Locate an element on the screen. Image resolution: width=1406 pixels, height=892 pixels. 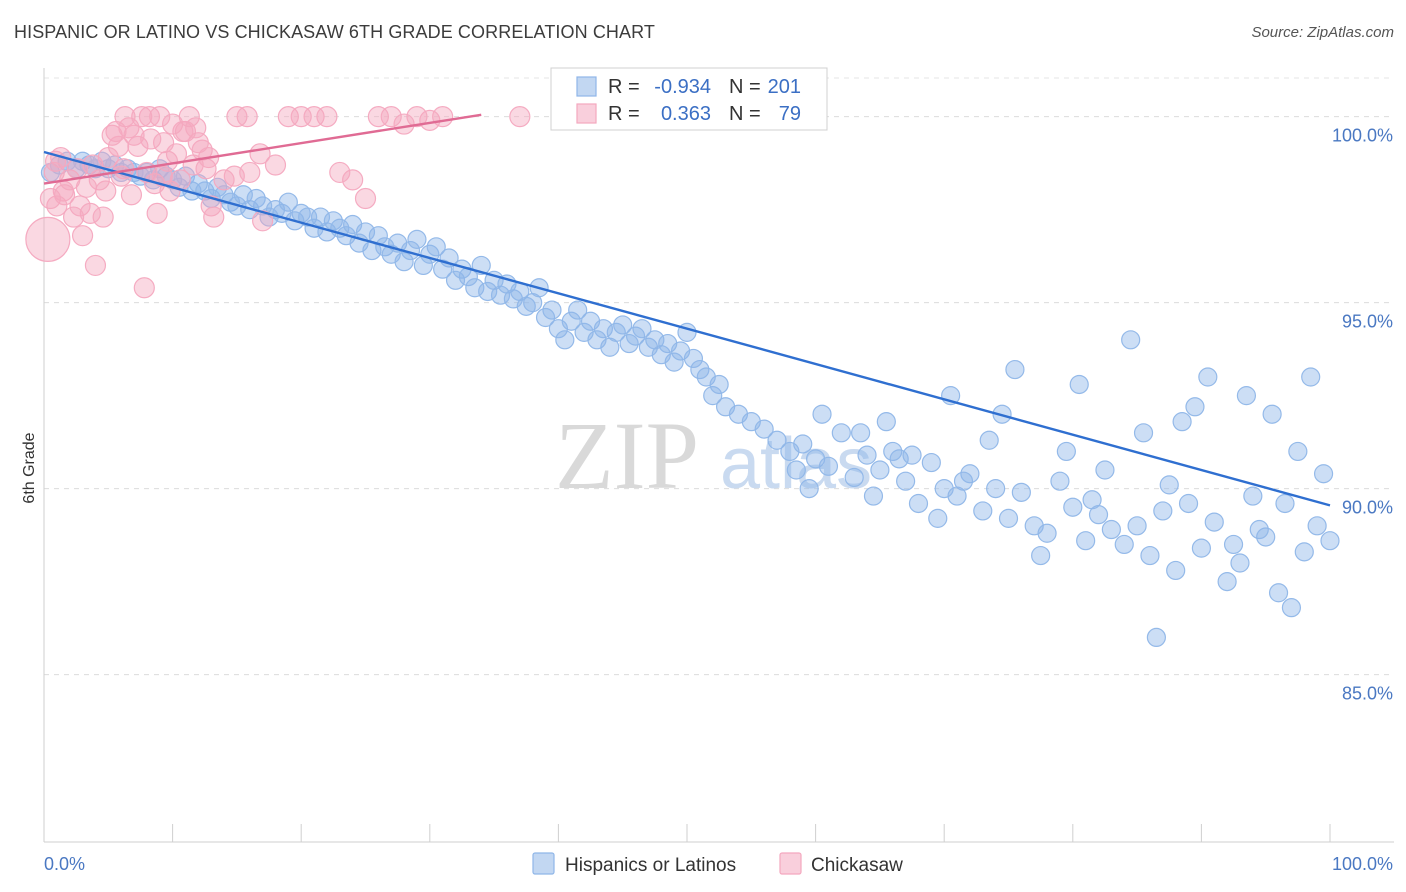
bottom-legend-label: Hispanics or Latinos is located at coordinates (650, 865).